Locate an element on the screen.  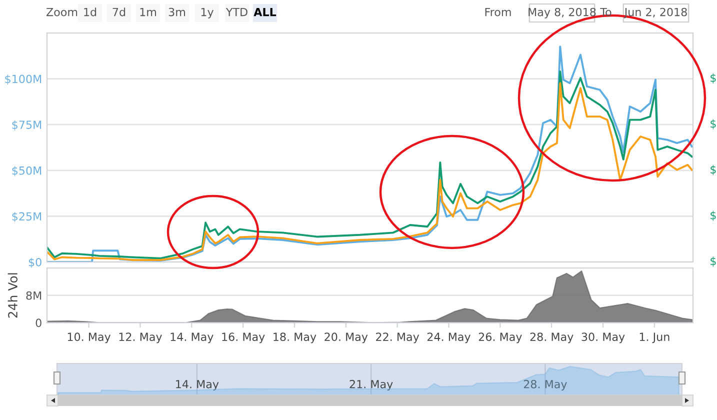
y-tick-label: 0 is located at coordinates (39, 323).